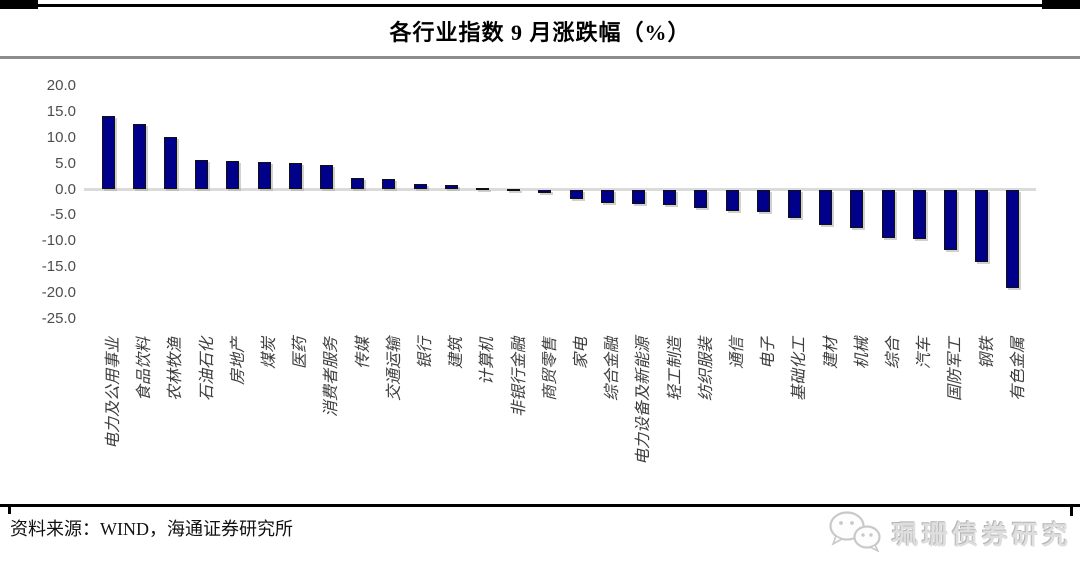 The image size is (1080, 578). What do you see at coordinates (981, 535) in the screenshot?
I see `watermark-text: 珮珊债券研究` at bounding box center [981, 535].